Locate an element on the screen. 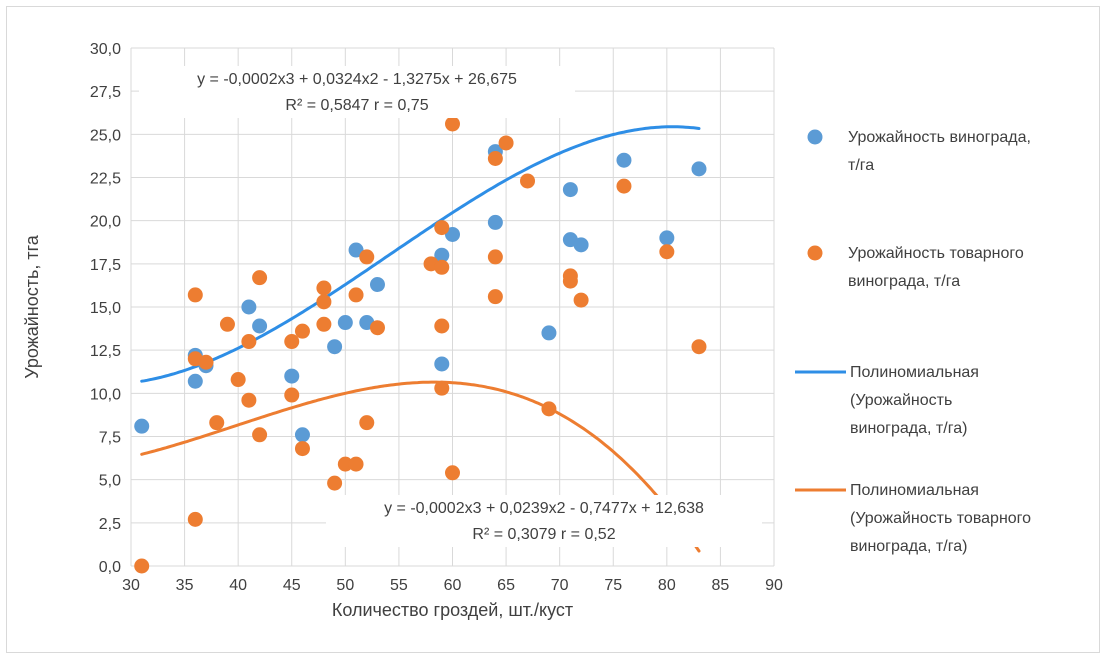  y-tick-label: 5,0 is located at coordinates (110, 481).